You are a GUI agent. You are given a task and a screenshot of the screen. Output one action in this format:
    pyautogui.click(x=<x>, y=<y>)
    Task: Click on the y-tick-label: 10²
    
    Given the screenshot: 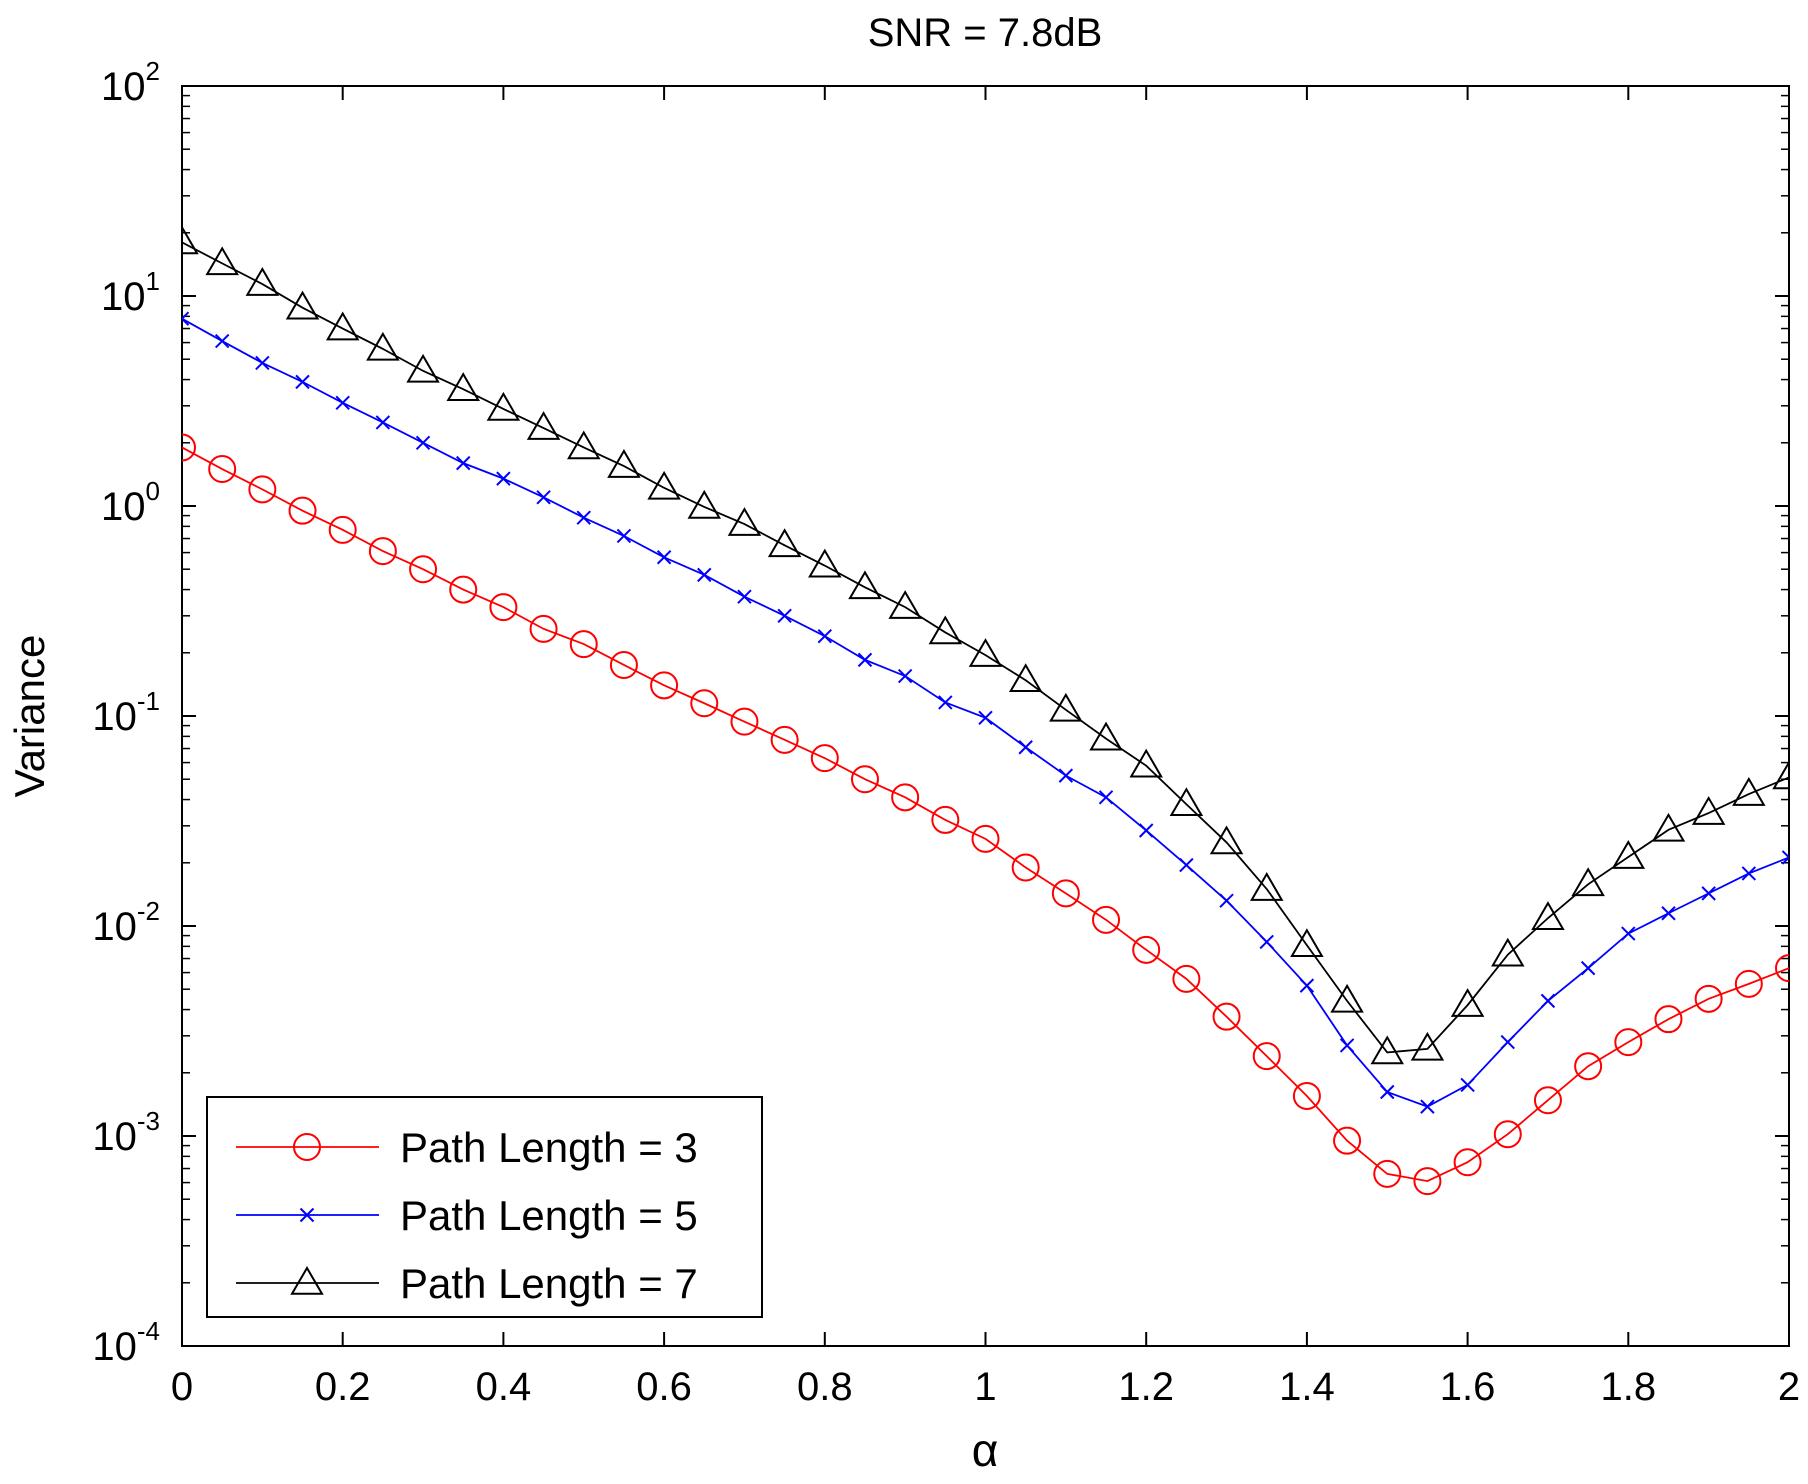 What is the action you would take?
    pyautogui.click(x=130, y=82)
    